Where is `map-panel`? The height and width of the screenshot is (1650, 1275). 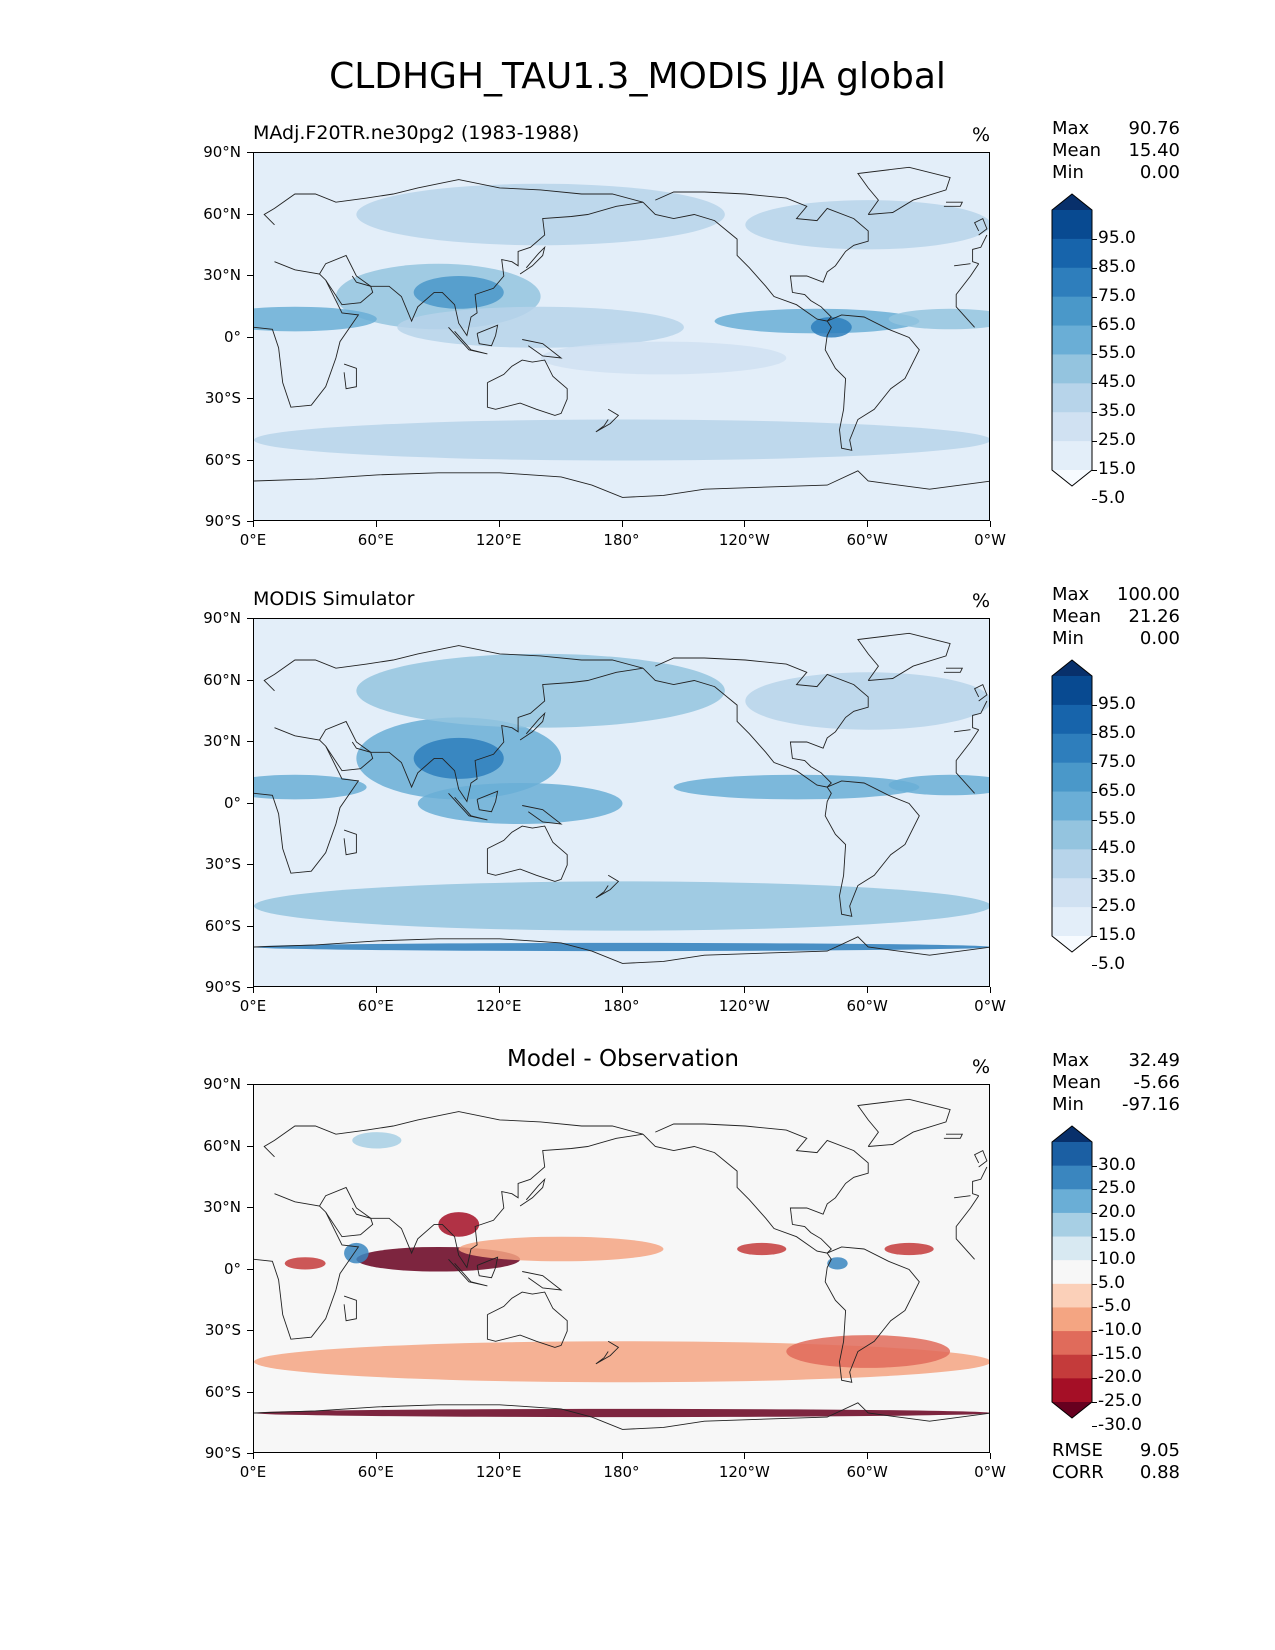 map-panel is located at coordinates (621, 802).